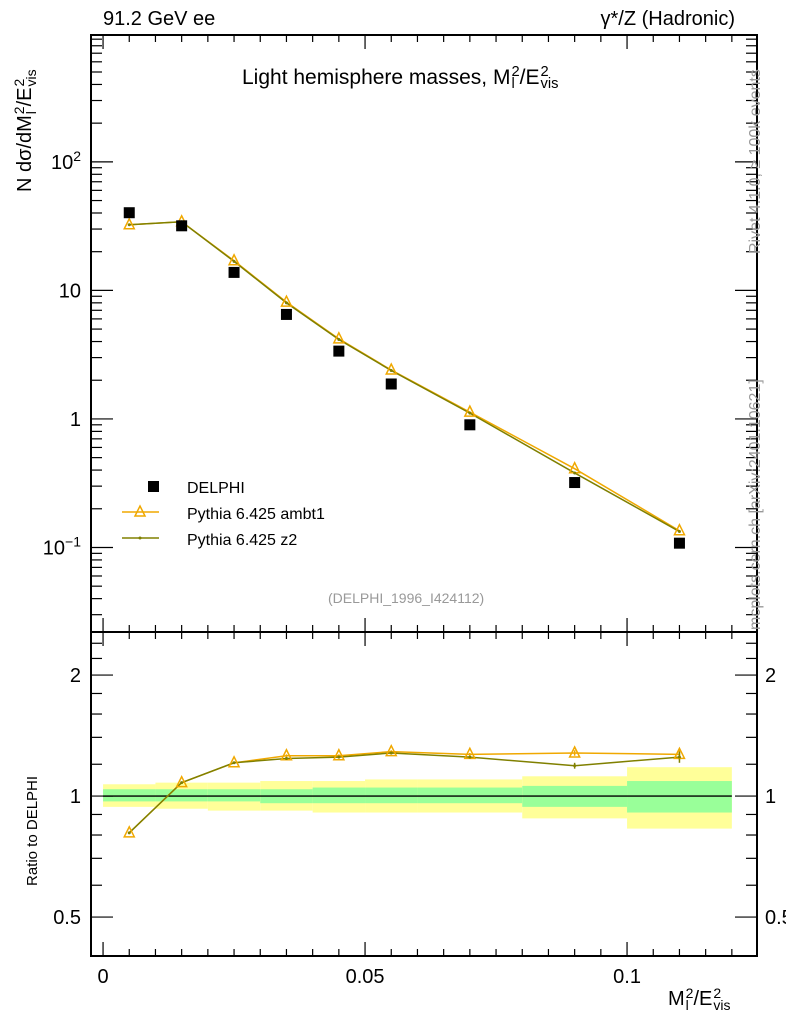 The image size is (786, 1024). What do you see at coordinates (755, 161) in the screenshot?
I see `rivet-note: Rivet 4.1.0, ≥ 100k events` at bounding box center [755, 161].